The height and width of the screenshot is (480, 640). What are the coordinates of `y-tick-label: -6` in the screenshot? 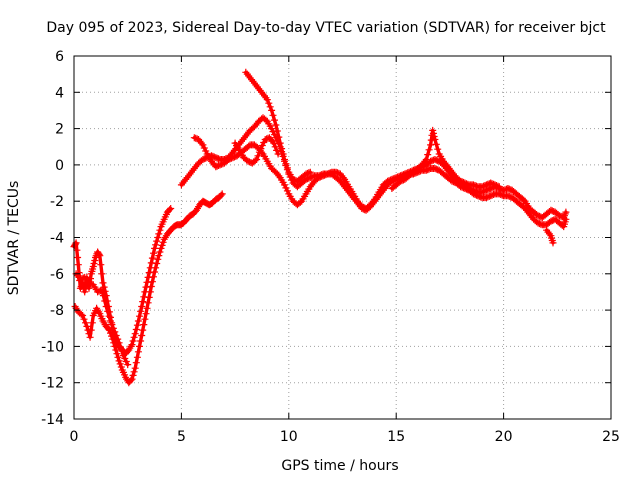 It's located at (57, 275).